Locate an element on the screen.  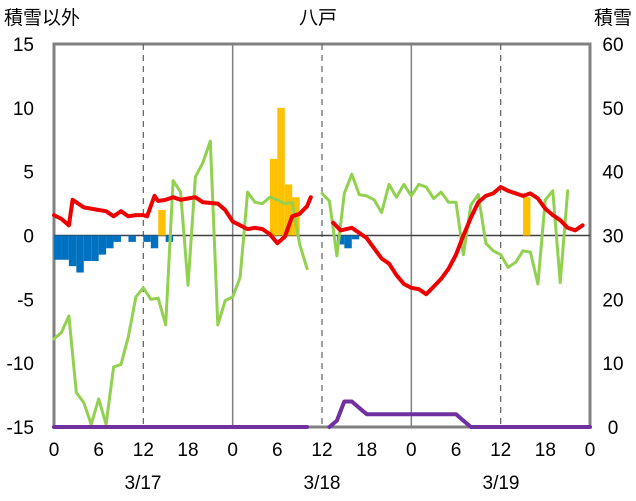
left-y-tick: 15 is located at coordinates (23, 45).